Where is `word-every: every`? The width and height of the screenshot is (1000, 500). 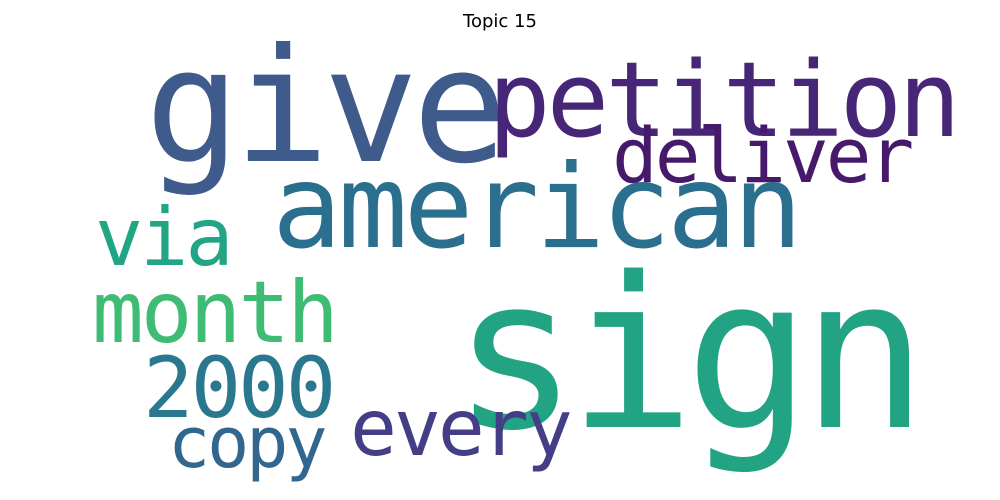 word-every: every is located at coordinates (461, 429).